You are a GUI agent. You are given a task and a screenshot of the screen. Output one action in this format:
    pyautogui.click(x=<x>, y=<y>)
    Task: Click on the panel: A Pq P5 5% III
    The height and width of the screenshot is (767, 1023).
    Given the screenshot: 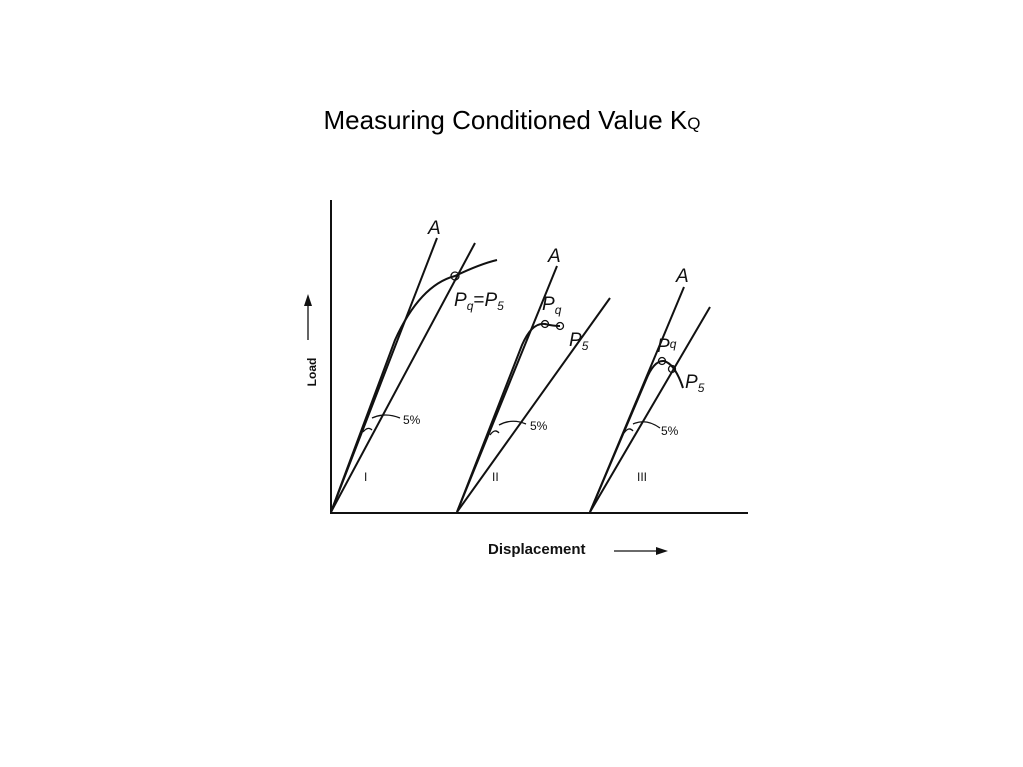 What is the action you would take?
    pyautogui.click(x=650, y=389)
    